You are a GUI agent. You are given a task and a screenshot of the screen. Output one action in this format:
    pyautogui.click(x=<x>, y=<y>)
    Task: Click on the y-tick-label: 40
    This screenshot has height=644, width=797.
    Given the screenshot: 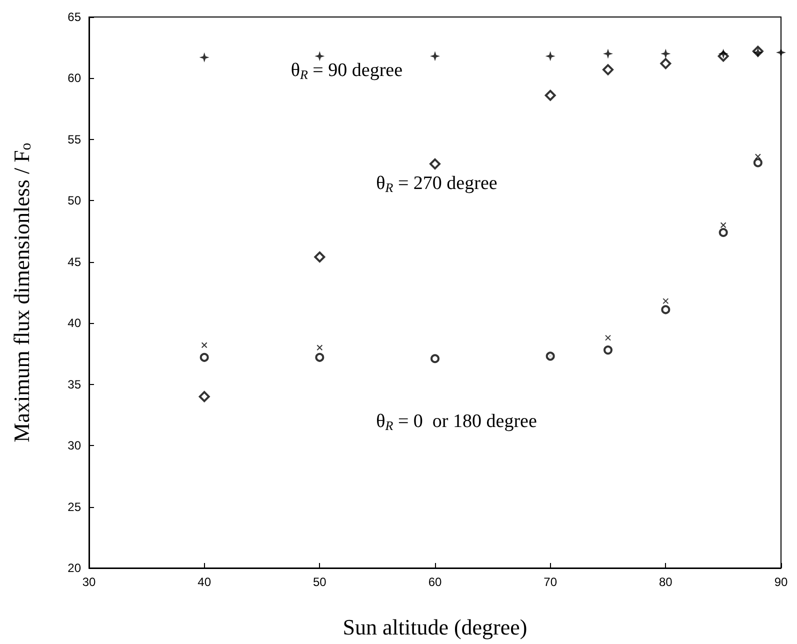 What is the action you would take?
    pyautogui.click(x=75, y=323)
    